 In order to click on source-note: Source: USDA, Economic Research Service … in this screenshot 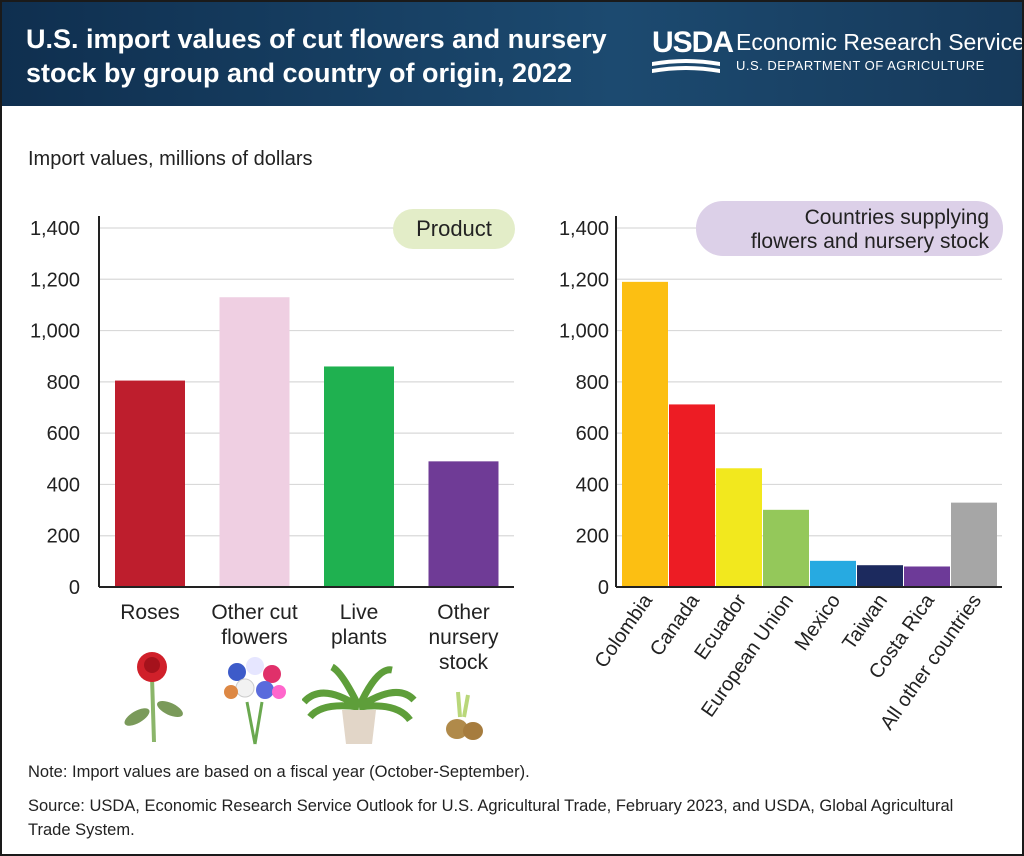, I will do `click(491, 818)`.